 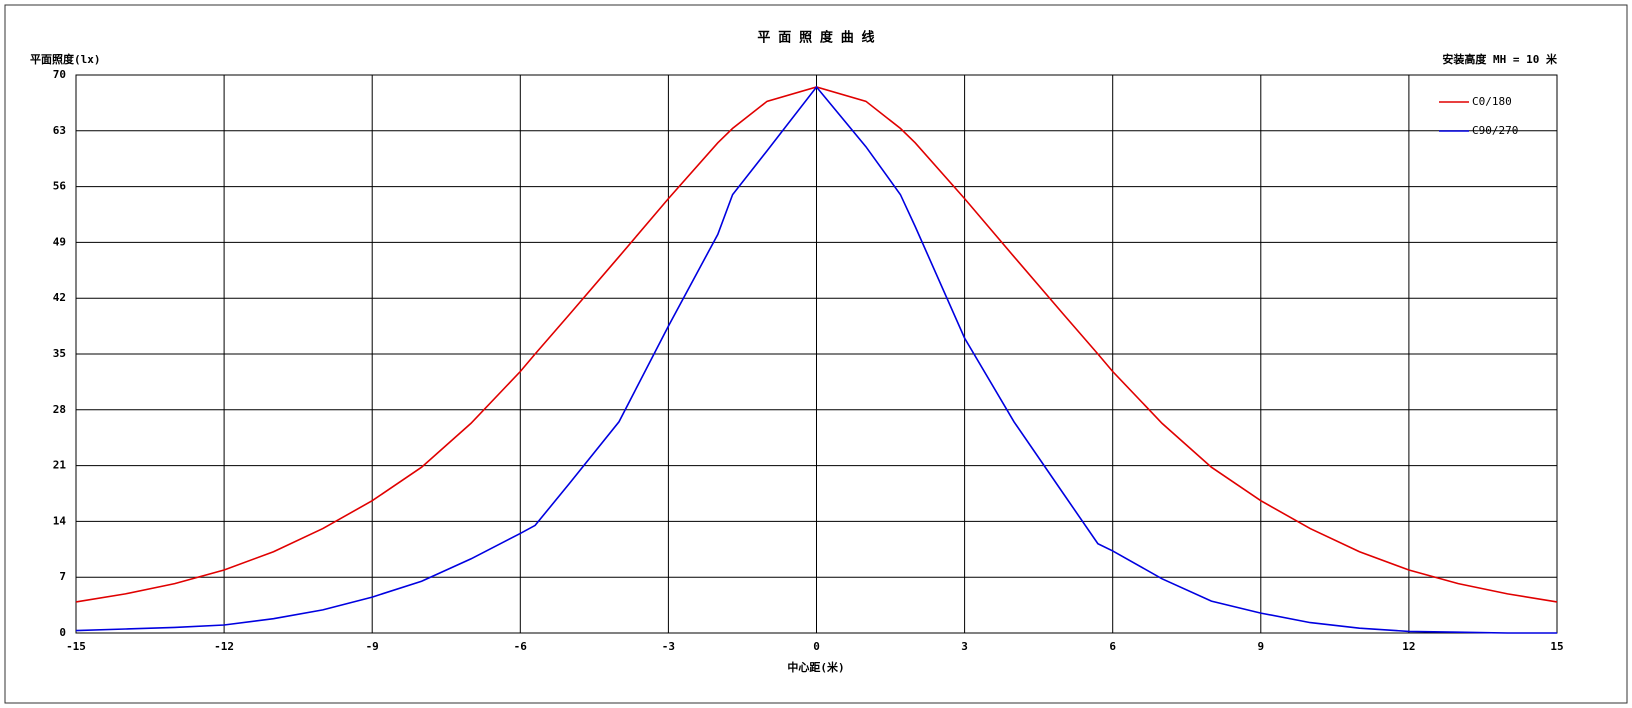 What do you see at coordinates (1408, 646) in the screenshot?
I see `x-tick-label: 12` at bounding box center [1408, 646].